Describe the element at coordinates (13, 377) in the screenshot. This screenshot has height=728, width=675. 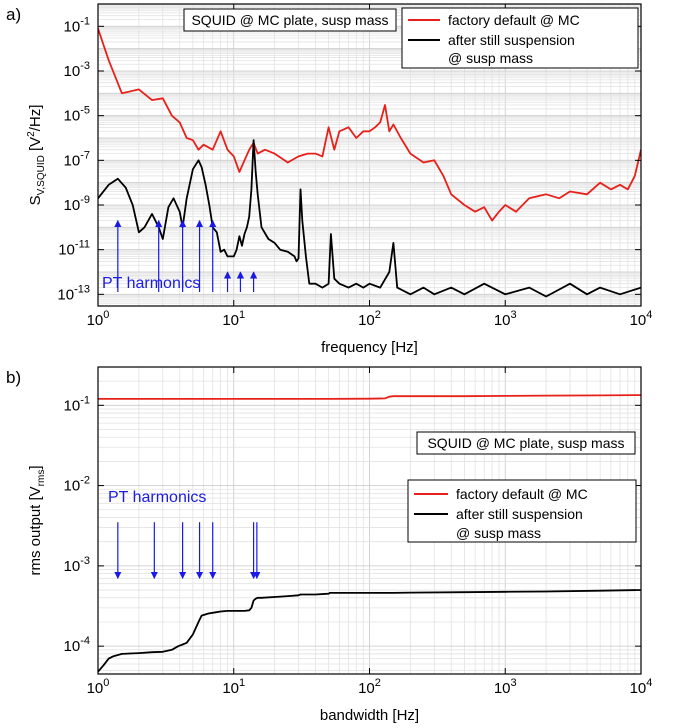
I see `panel-label: b)` at that location.